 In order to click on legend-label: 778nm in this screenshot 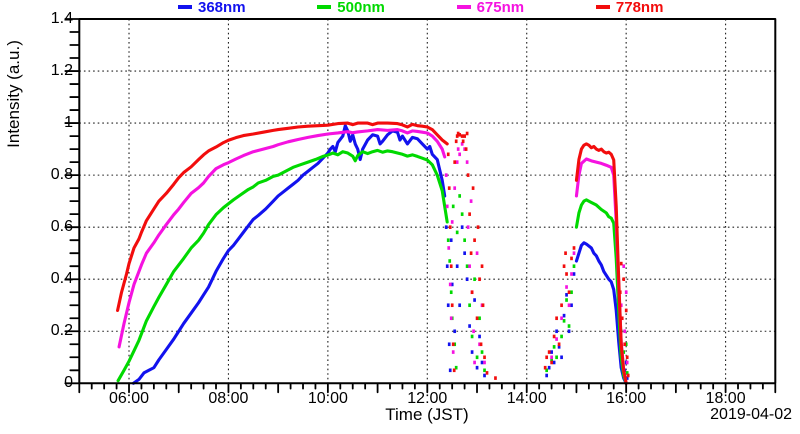, I will do `click(639, 8)`.